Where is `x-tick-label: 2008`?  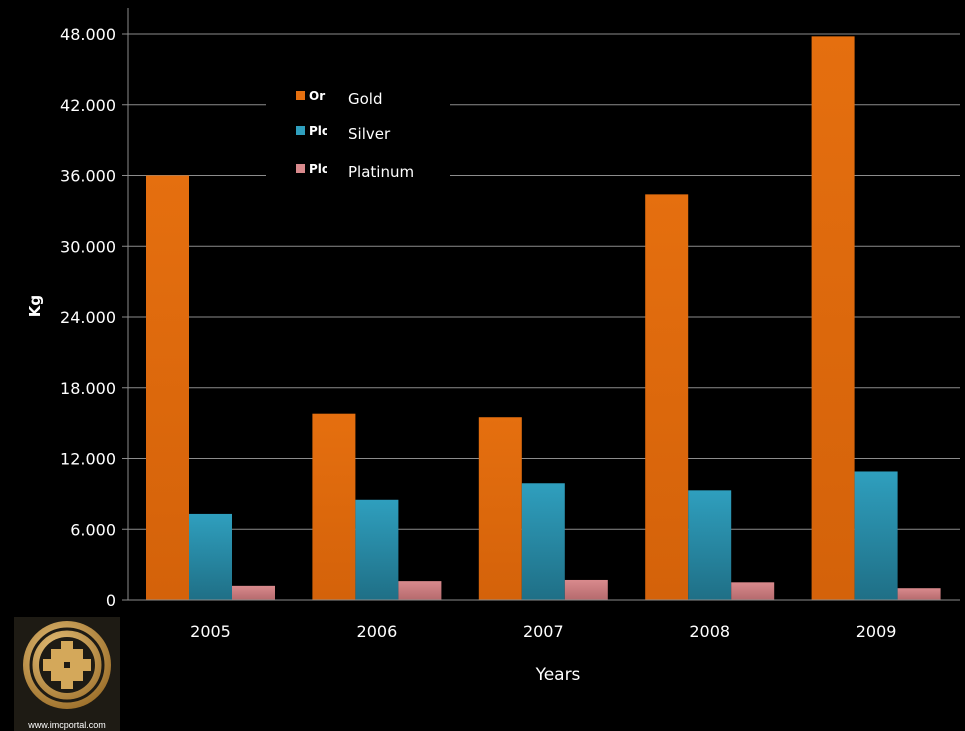
x-tick-label: 2008 is located at coordinates (709, 631).